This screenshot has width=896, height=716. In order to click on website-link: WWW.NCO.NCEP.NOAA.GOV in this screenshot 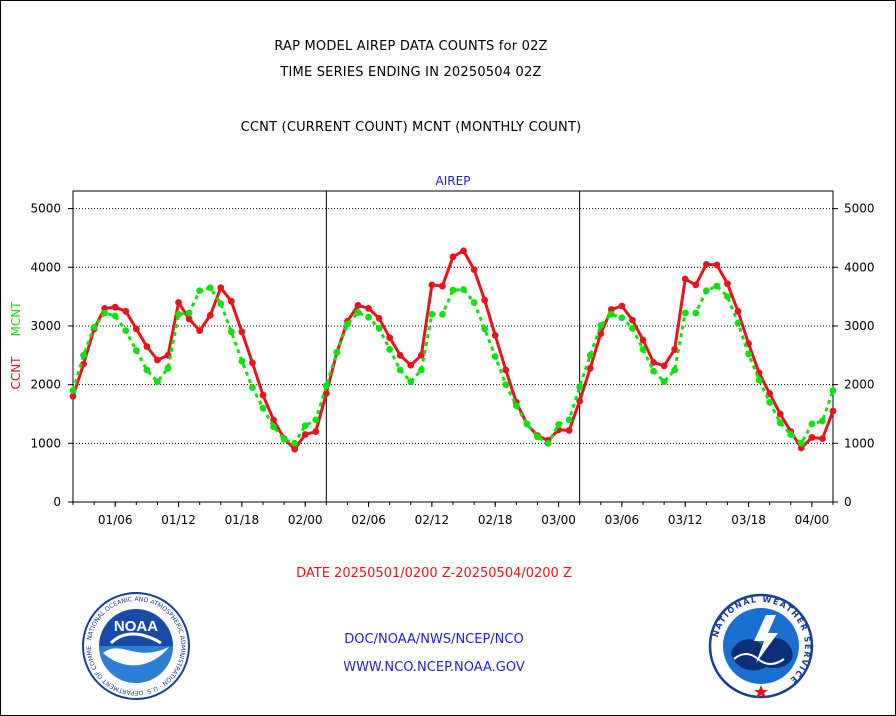, I will do `click(434, 667)`.